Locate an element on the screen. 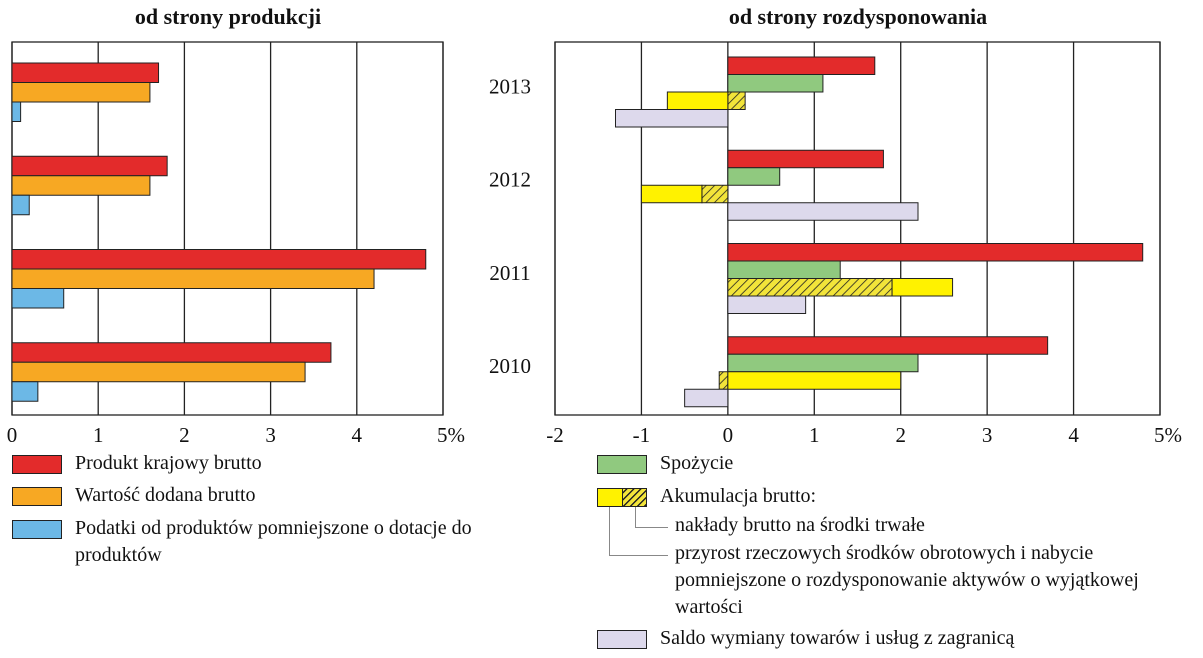  legend-label: Wartość dodana brutto is located at coordinates (165, 495).